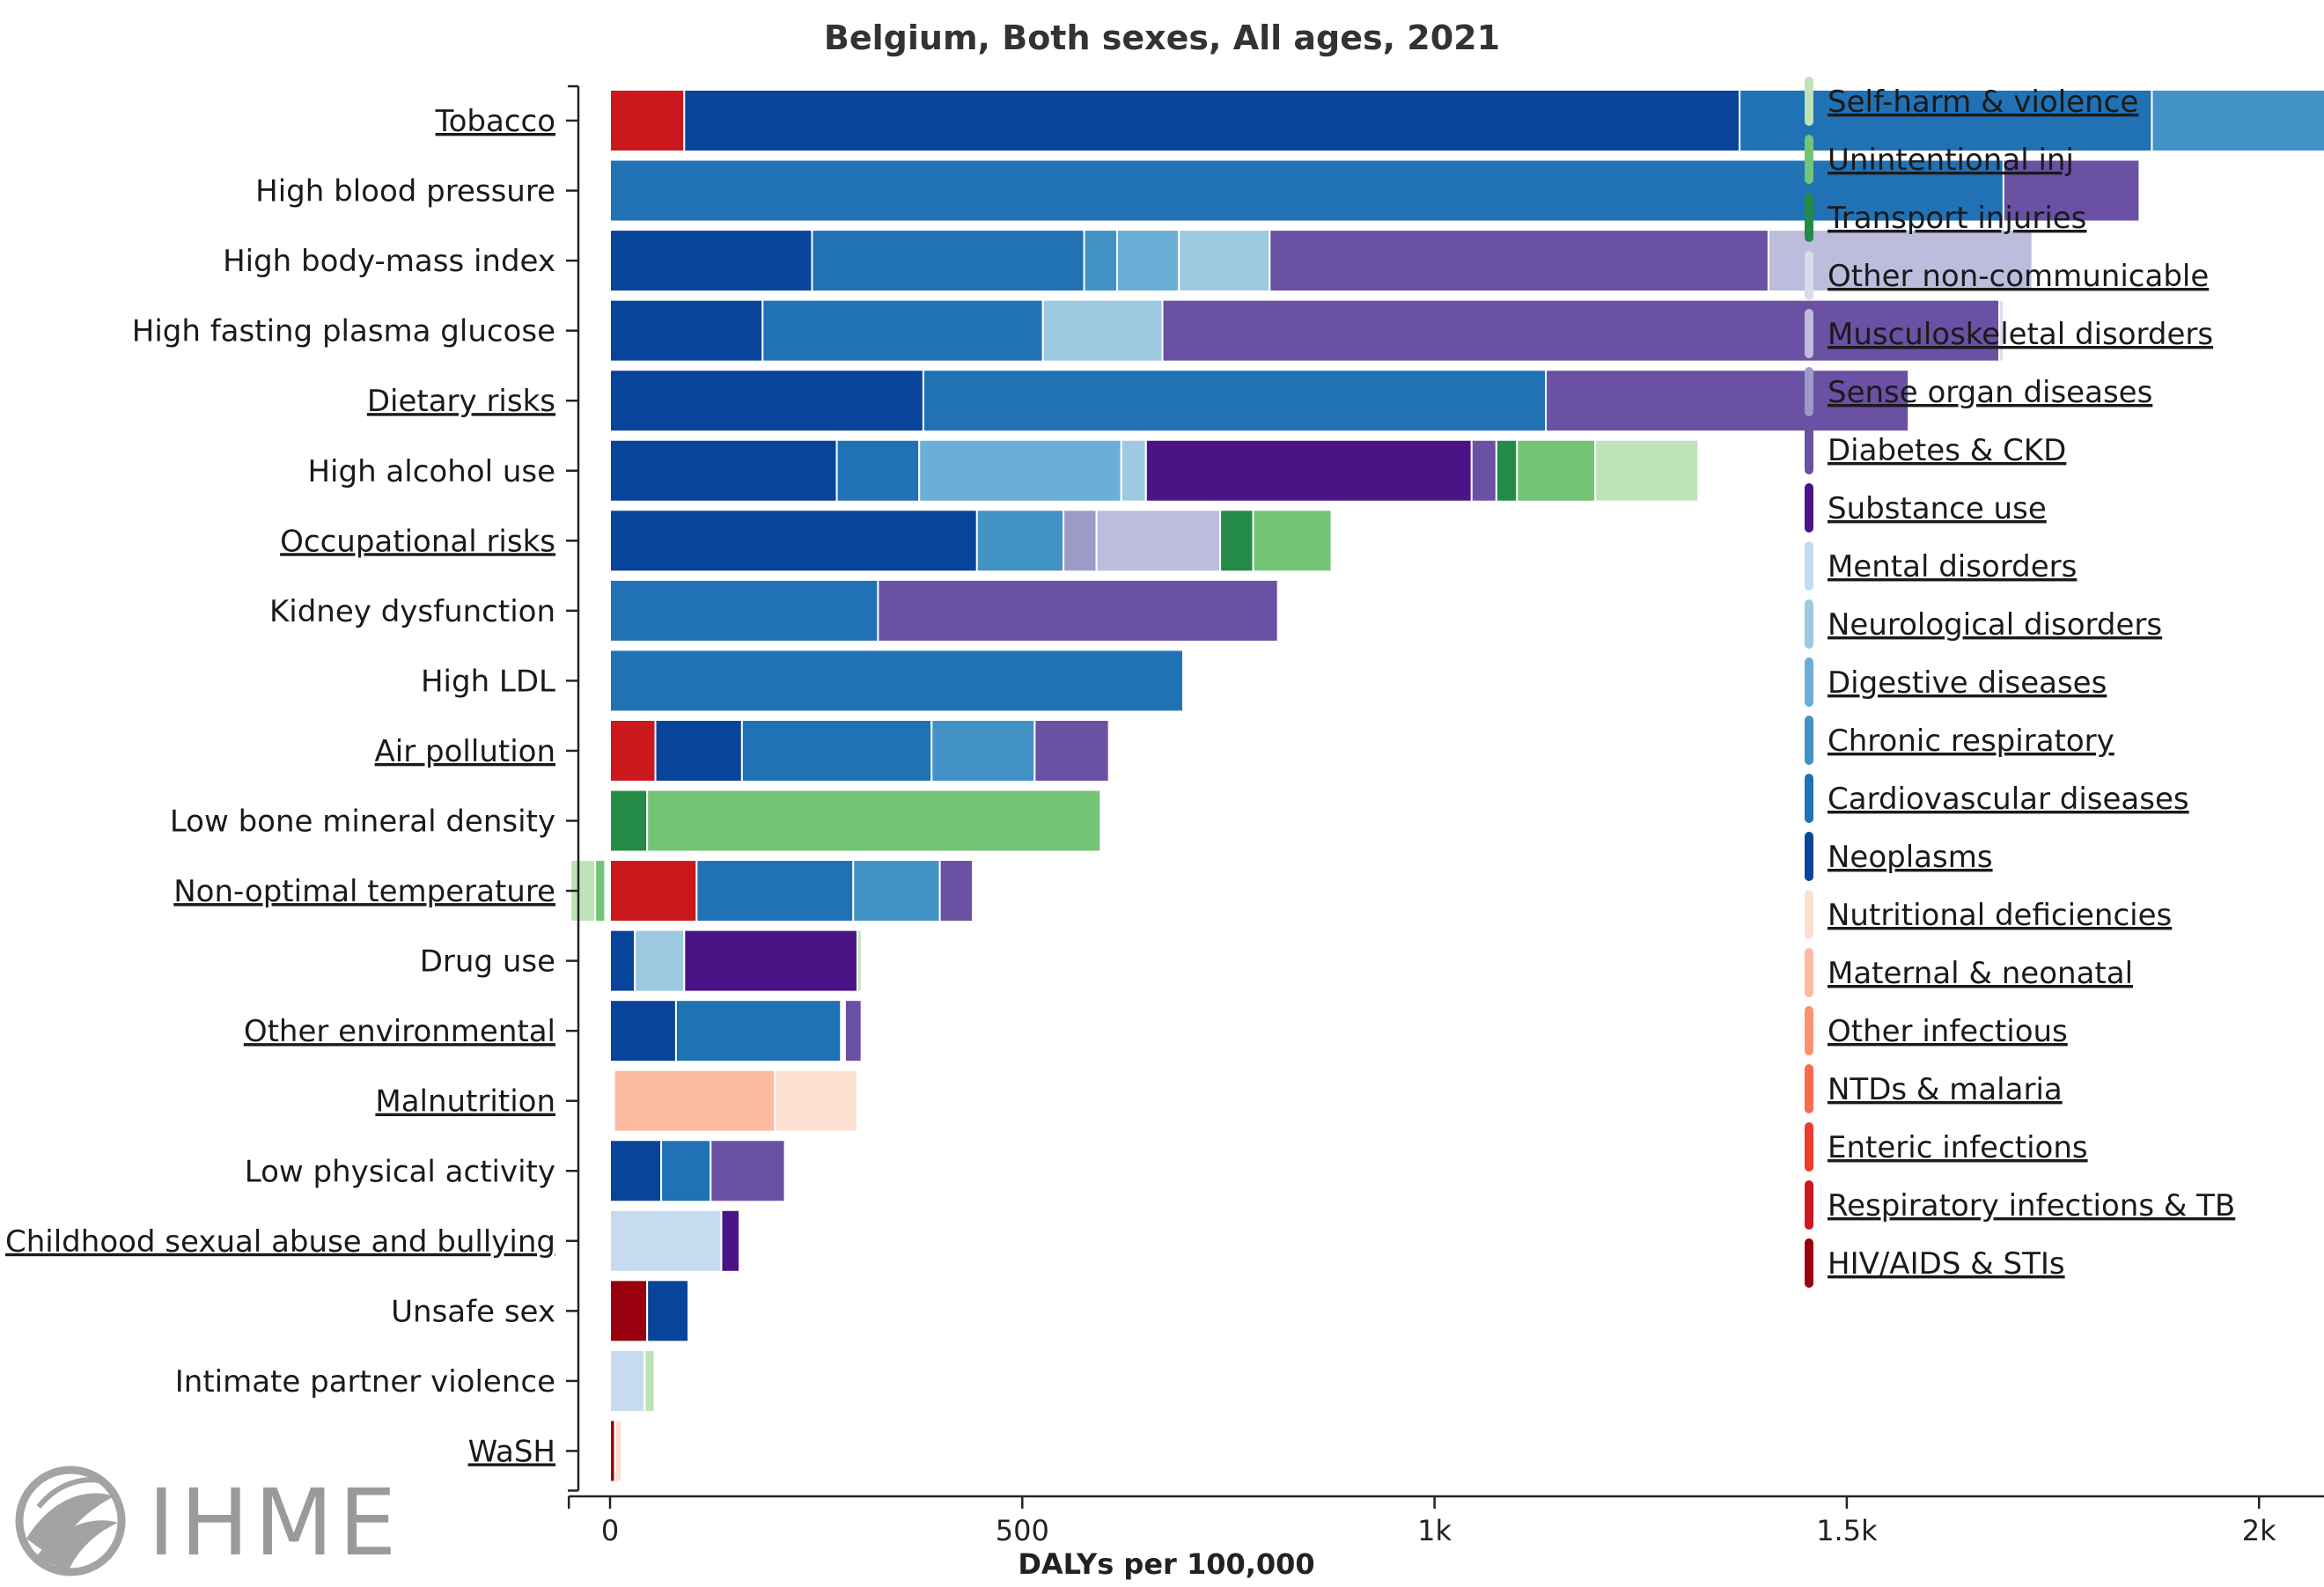  What do you see at coordinates (948, 261) in the screenshot?
I see `bar-segment-high-body-mass-index-cardiovascular-diseases` at bounding box center [948, 261].